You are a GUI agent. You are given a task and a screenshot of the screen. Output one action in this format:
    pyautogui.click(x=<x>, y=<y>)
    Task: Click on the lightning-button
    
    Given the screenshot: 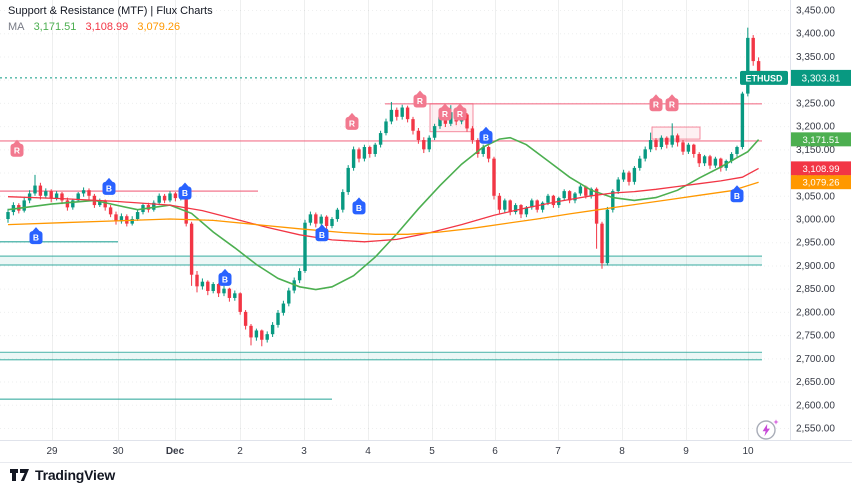 What is the action you would take?
    pyautogui.click(x=768, y=429)
    